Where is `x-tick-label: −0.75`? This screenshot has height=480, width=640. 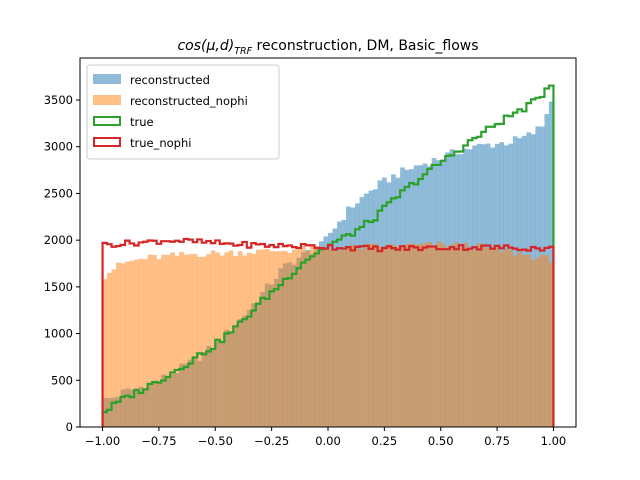
x-tick-label: −0.75 is located at coordinates (158, 441).